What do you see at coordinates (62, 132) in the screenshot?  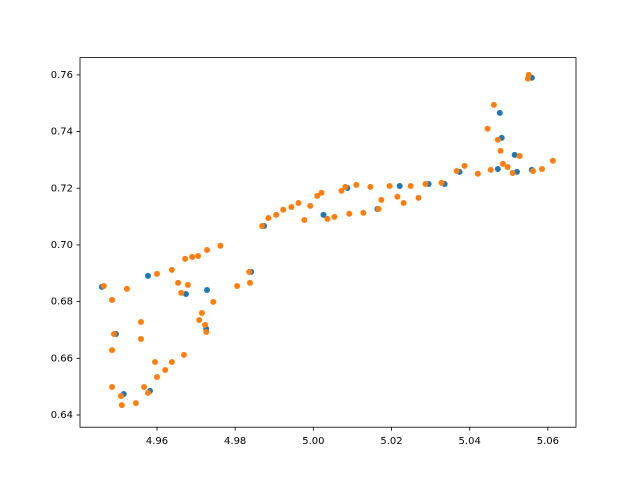 I see `y-tick-label: 0.74` at bounding box center [62, 132].